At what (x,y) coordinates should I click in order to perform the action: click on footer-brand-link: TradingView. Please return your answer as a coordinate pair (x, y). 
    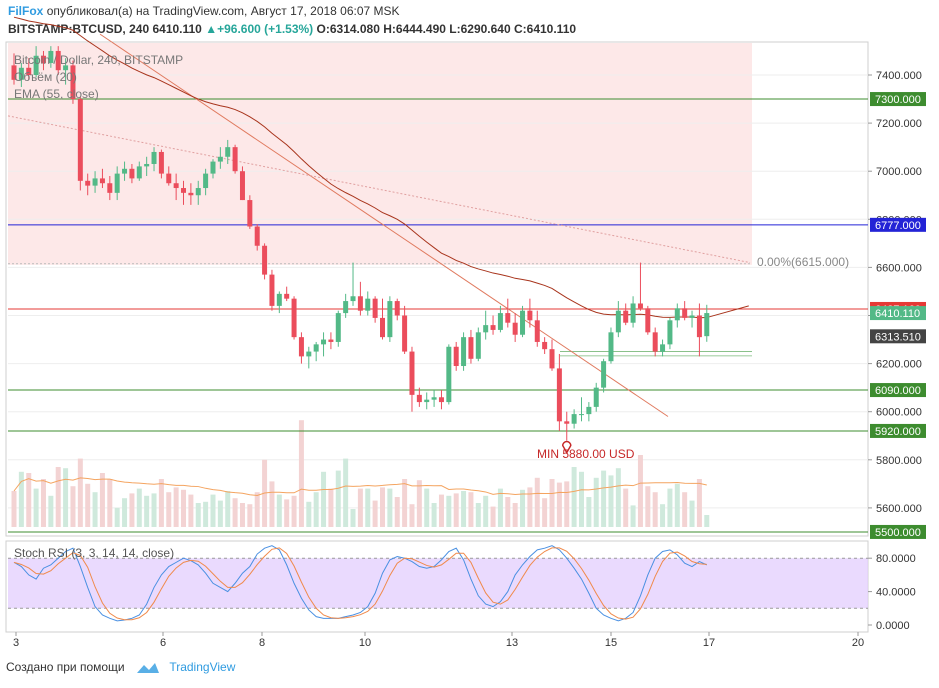
    Looking at the image, I should click on (202, 667).